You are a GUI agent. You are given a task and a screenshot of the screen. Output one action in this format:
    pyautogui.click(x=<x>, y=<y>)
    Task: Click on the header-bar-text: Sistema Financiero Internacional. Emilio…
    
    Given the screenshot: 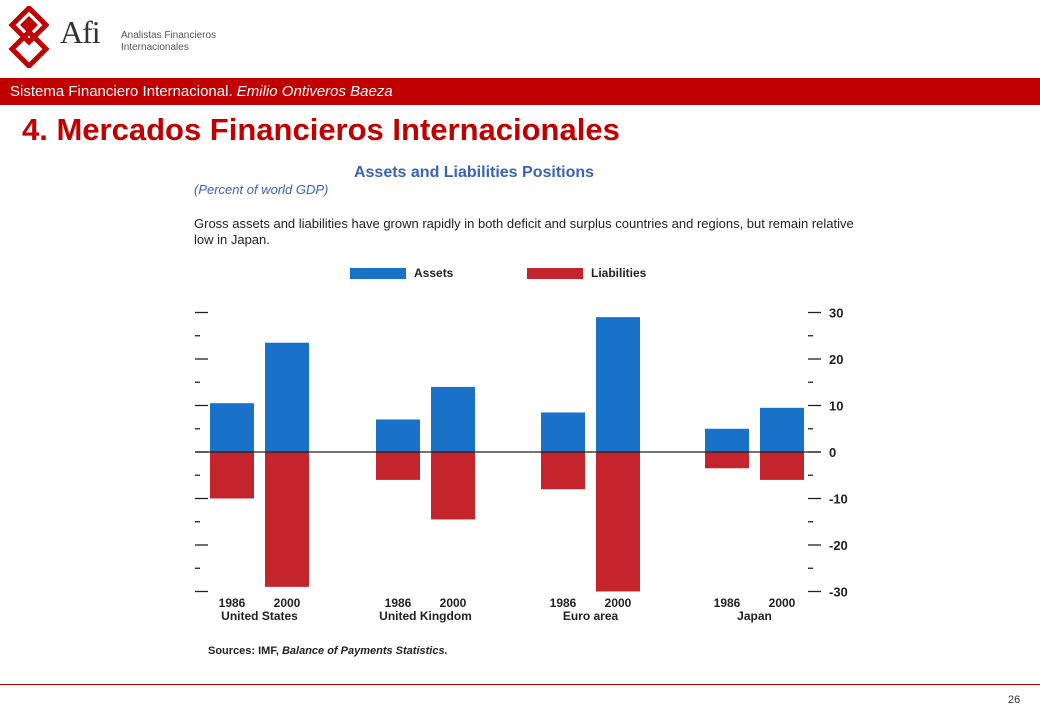 What is the action you would take?
    pyautogui.click(x=201, y=91)
    